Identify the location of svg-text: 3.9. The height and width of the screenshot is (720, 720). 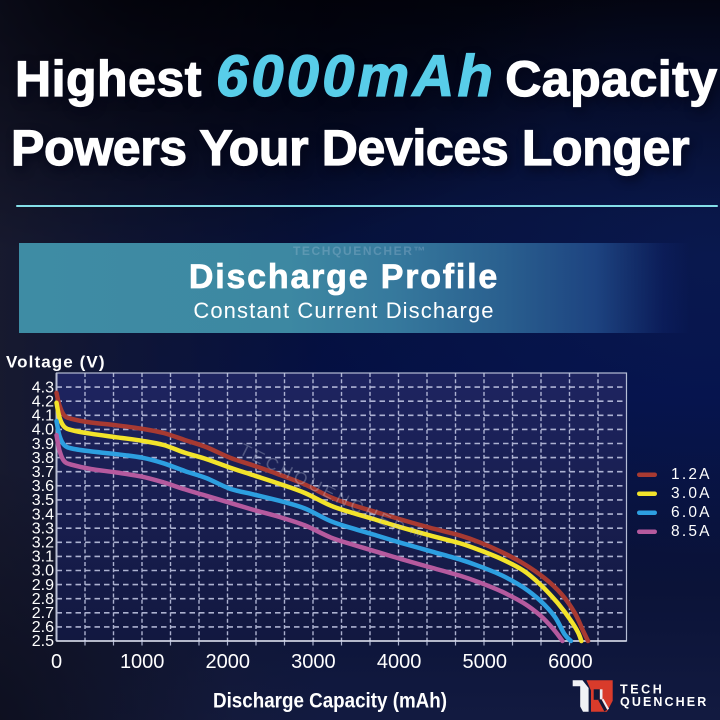
(43, 444).